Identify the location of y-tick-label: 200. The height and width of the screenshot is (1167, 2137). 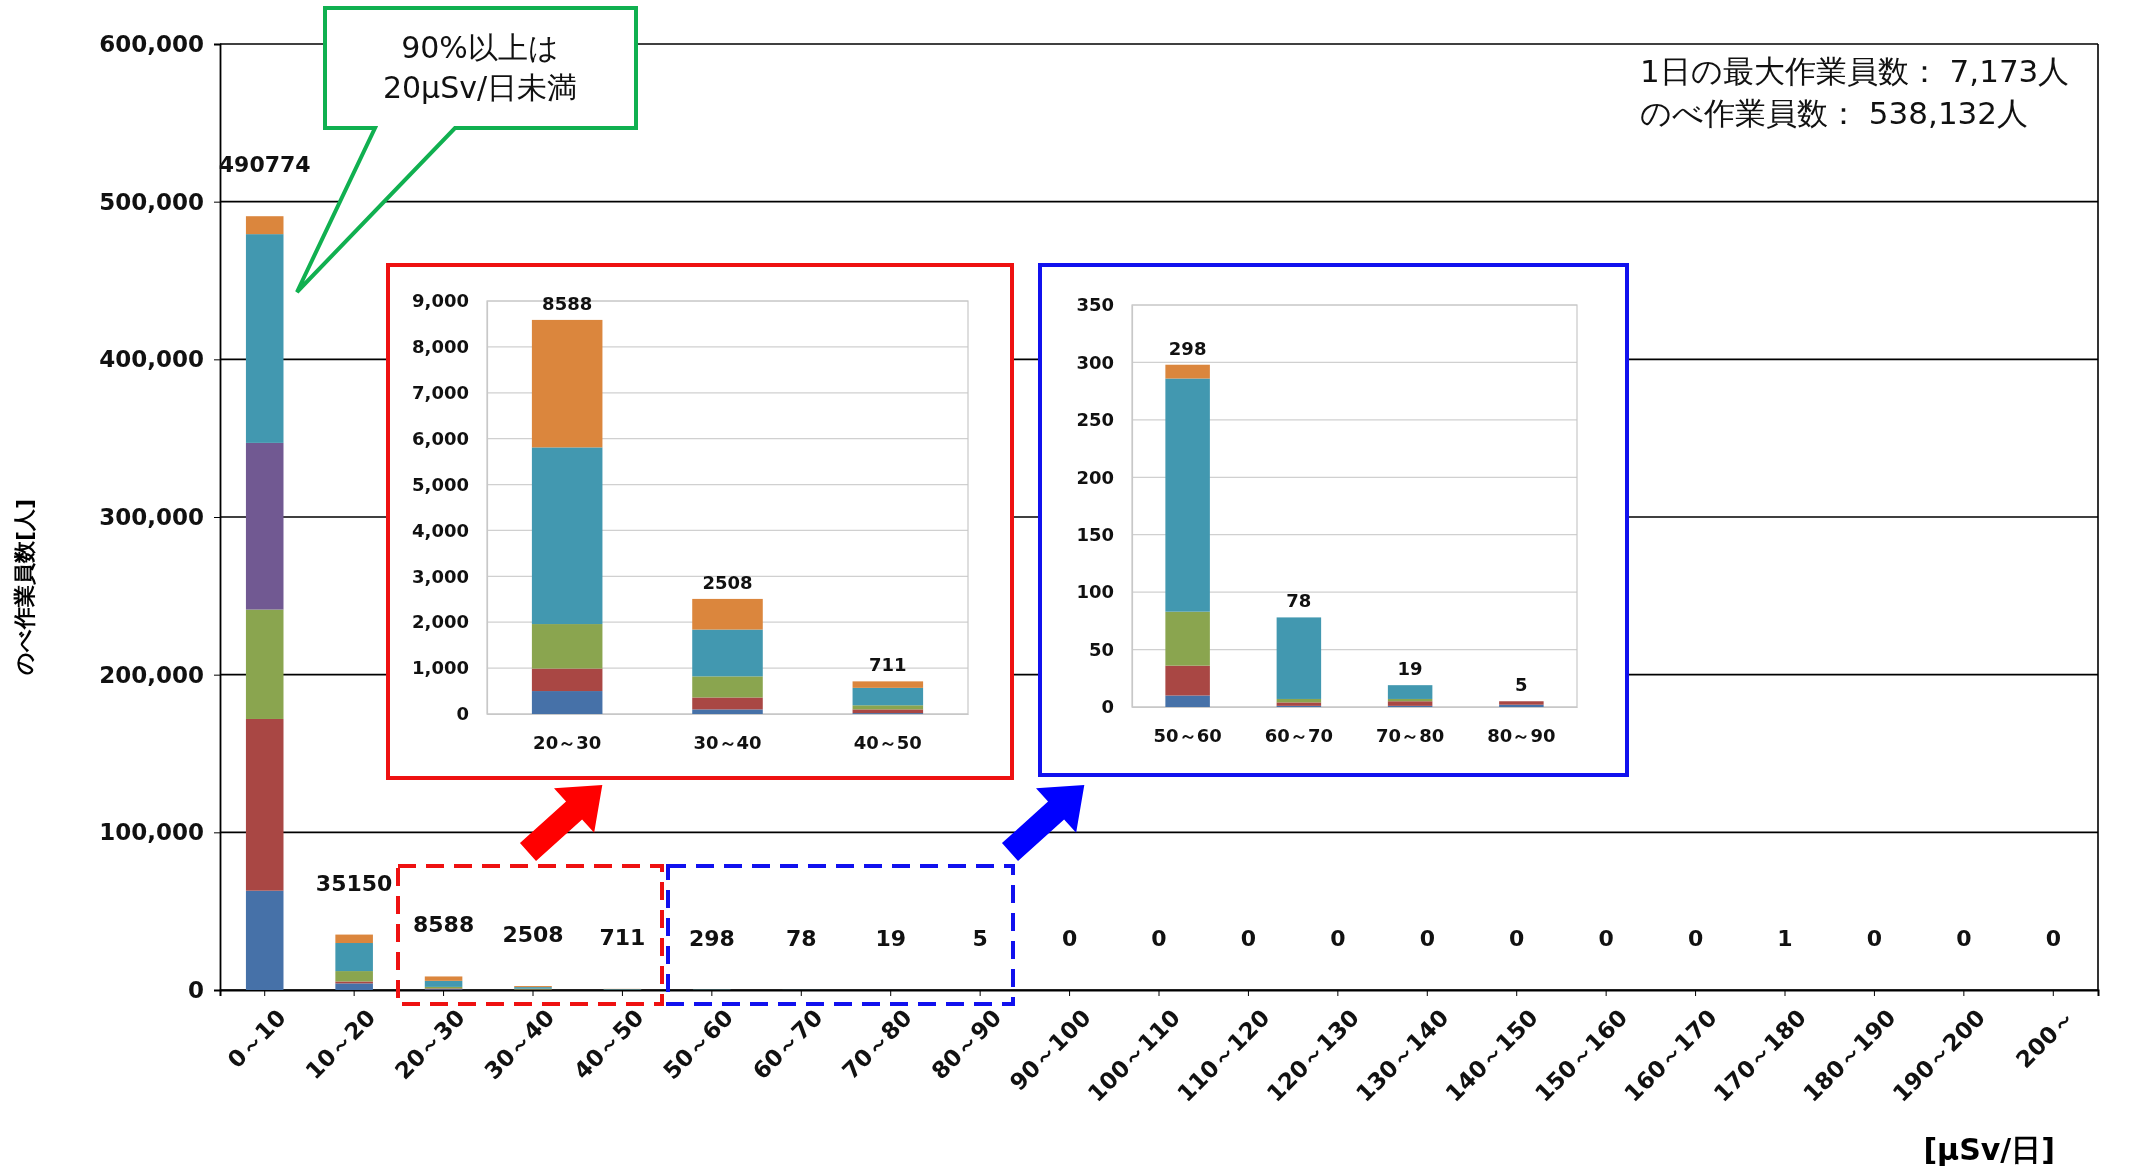
(1095, 477).